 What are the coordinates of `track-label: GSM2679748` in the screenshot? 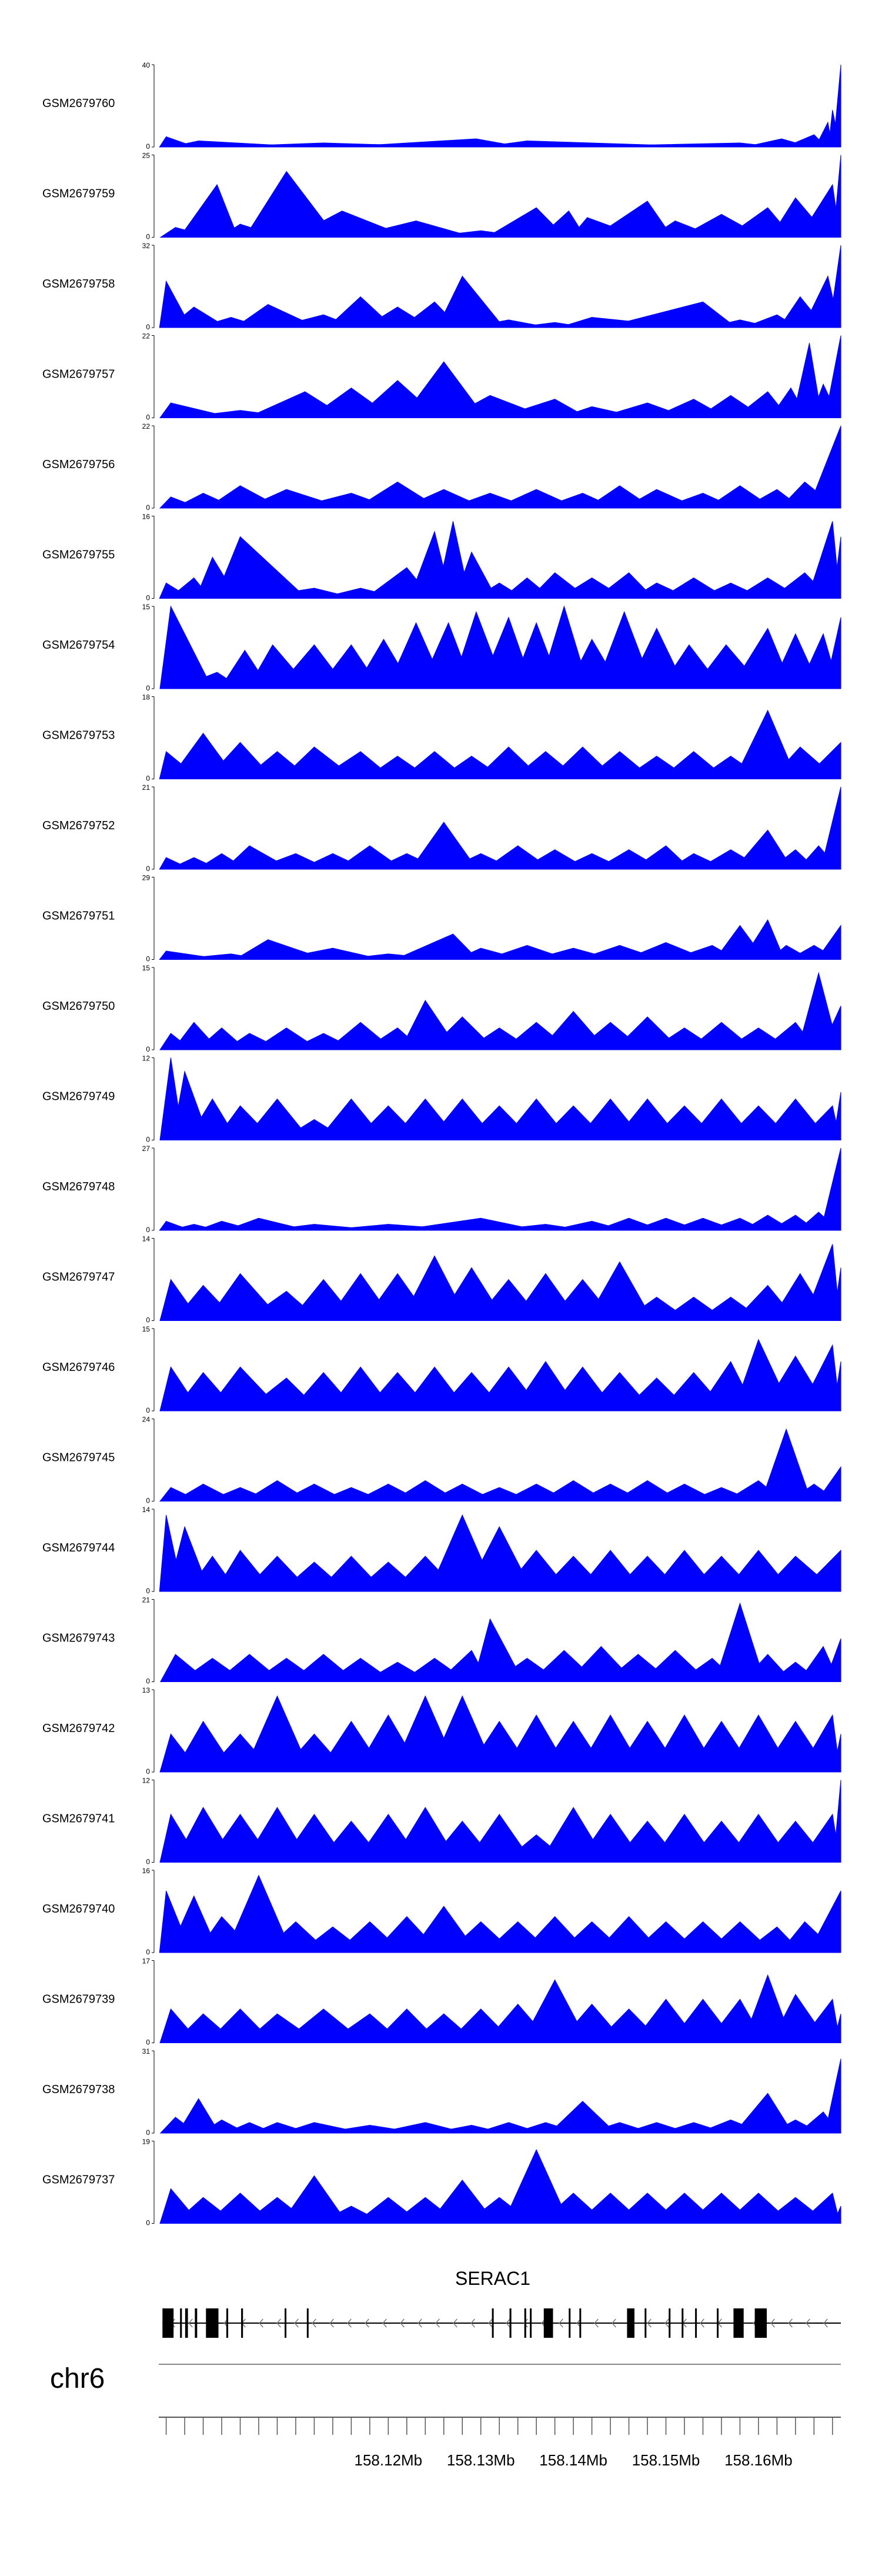 It's located at (78, 1186).